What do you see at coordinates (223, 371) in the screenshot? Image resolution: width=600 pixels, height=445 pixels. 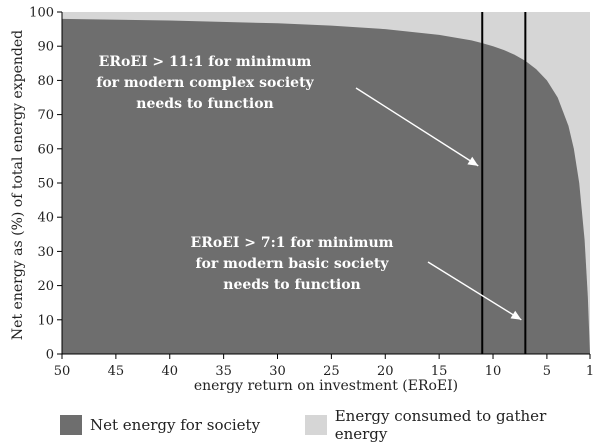 I see `x-tick-label-35: 35` at bounding box center [223, 371].